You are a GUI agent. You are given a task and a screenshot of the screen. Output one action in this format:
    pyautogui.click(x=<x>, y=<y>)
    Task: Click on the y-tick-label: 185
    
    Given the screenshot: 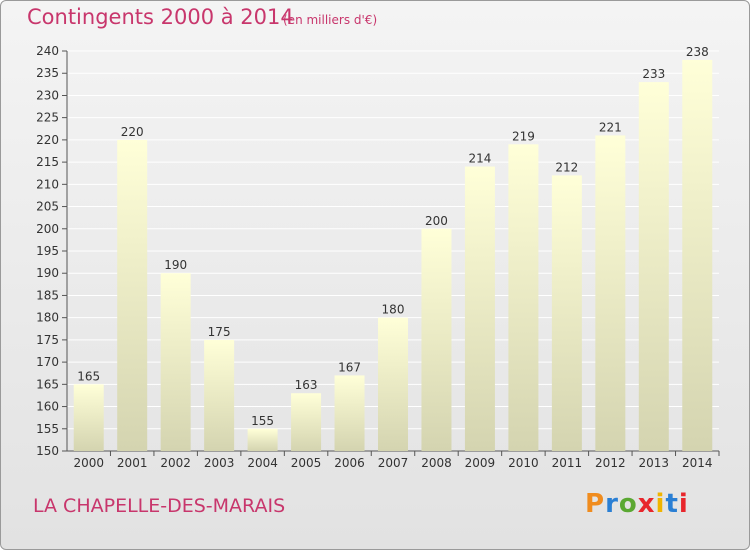 What is the action you would take?
    pyautogui.click(x=47, y=295)
    